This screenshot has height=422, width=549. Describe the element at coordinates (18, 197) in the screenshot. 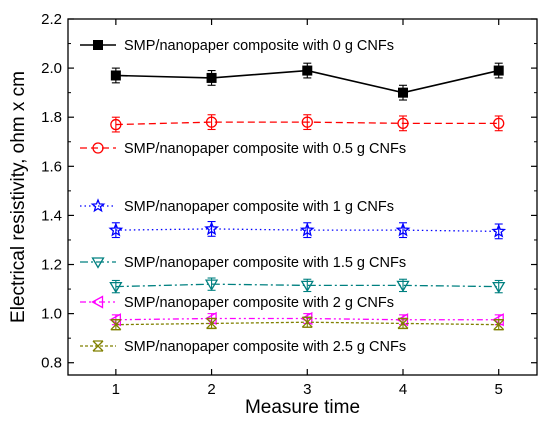

I see `y-axis-title: Electrical resistivity, ohm x cm` at that location.